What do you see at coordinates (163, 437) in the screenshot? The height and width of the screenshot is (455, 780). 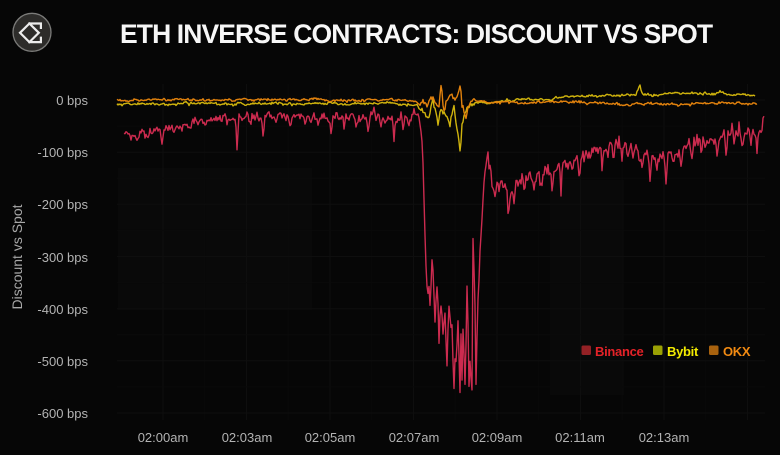 I see `svg-text: 02:00am` at bounding box center [163, 437].